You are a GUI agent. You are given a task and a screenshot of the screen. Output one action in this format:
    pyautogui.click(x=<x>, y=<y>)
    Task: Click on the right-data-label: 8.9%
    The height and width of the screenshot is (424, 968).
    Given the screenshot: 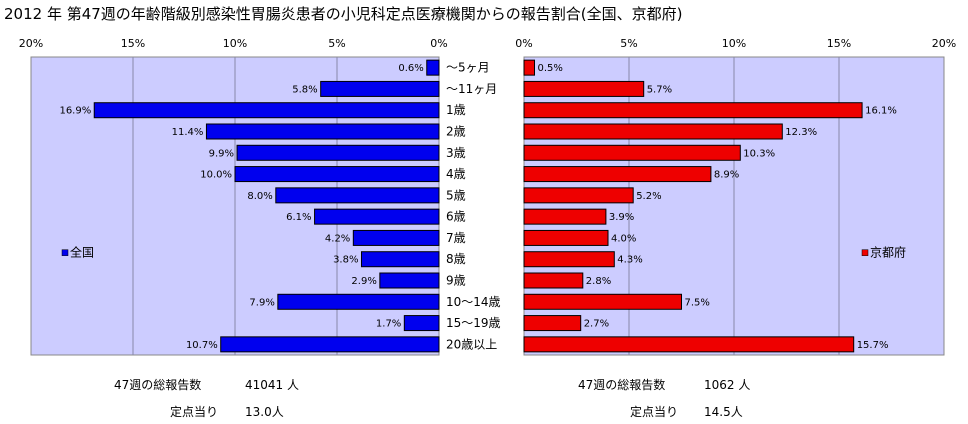 What is the action you would take?
    pyautogui.click(x=726, y=175)
    